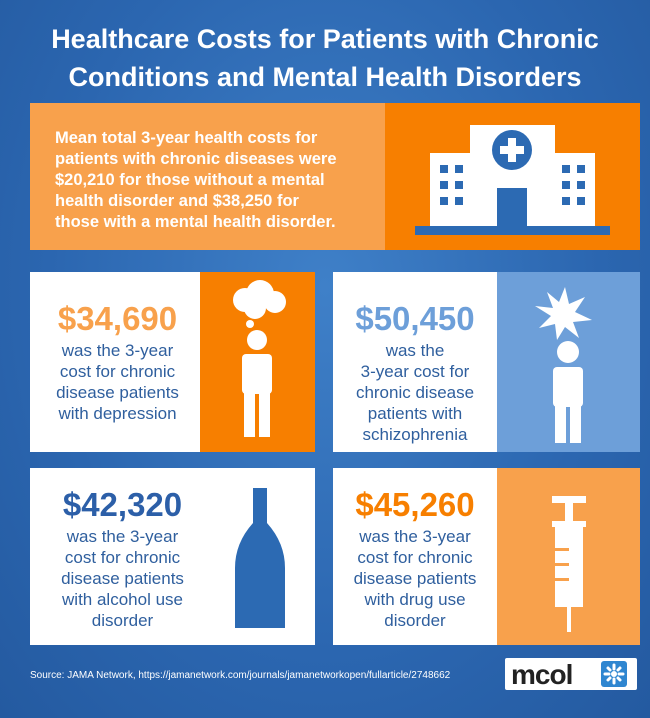  Describe the element at coordinates (260, 558) in the screenshot. I see `bottle-icon` at that location.